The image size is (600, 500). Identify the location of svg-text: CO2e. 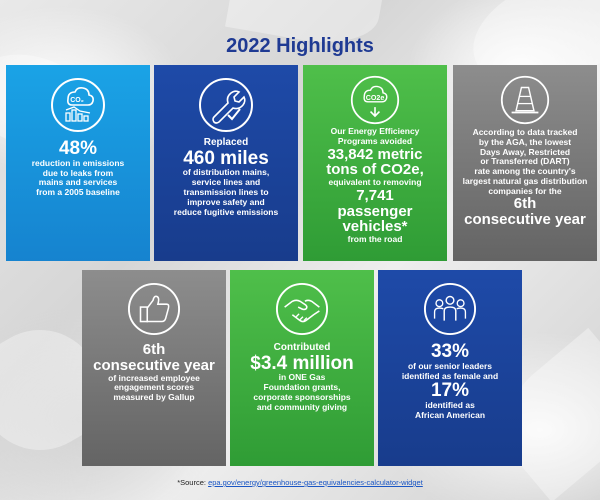
(375, 98).